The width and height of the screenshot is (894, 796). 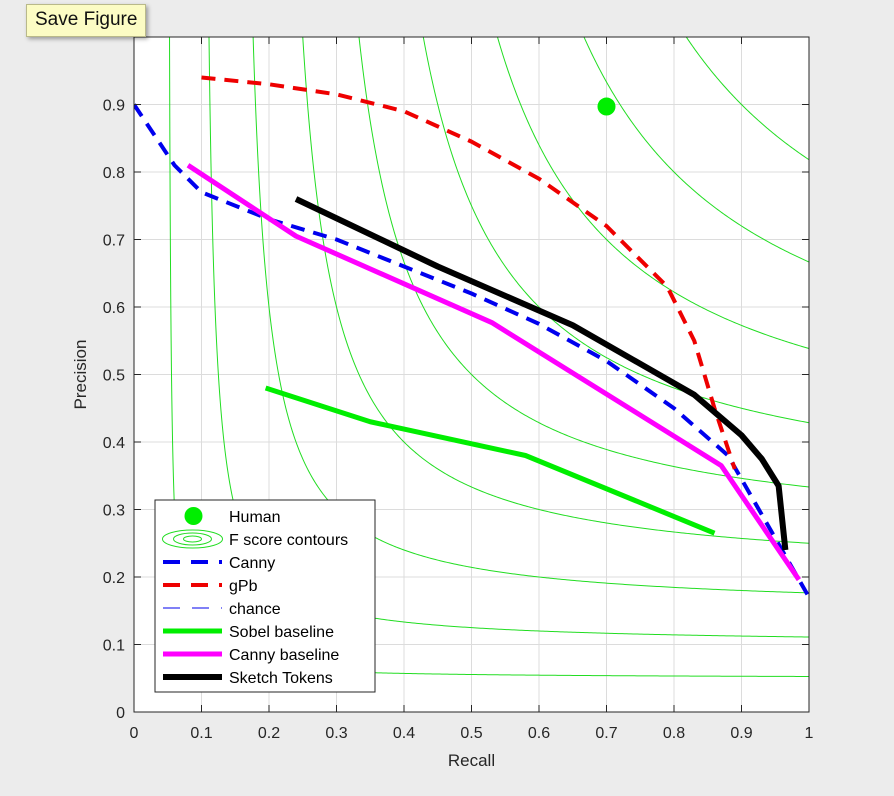 I want to click on x-tick-label: 0.5, so click(x=471, y=733).